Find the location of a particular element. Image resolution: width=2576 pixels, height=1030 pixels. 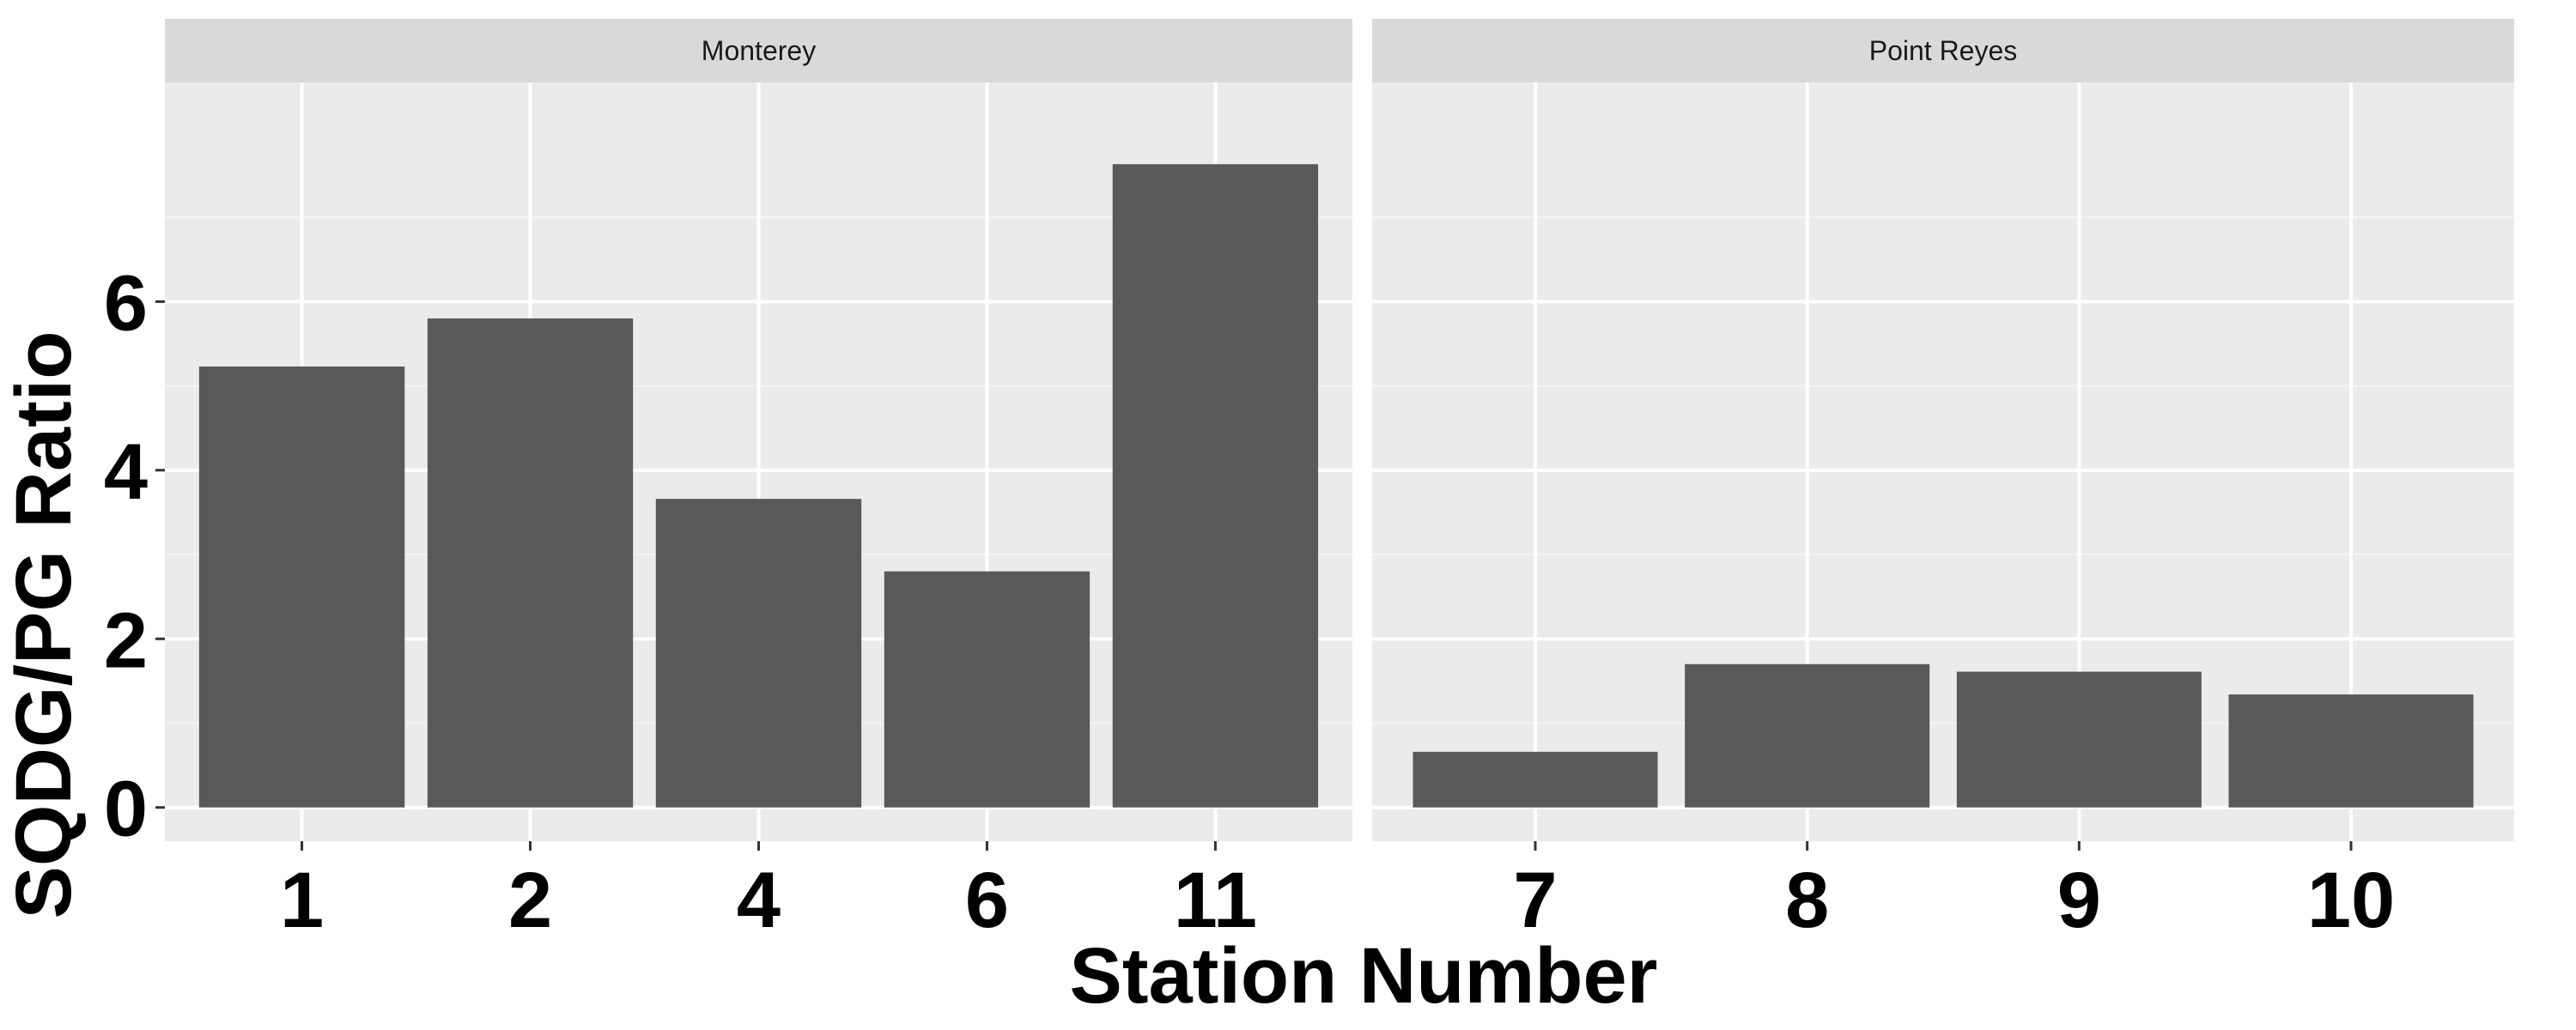

x-tick-label: 11 is located at coordinates (1215, 900).